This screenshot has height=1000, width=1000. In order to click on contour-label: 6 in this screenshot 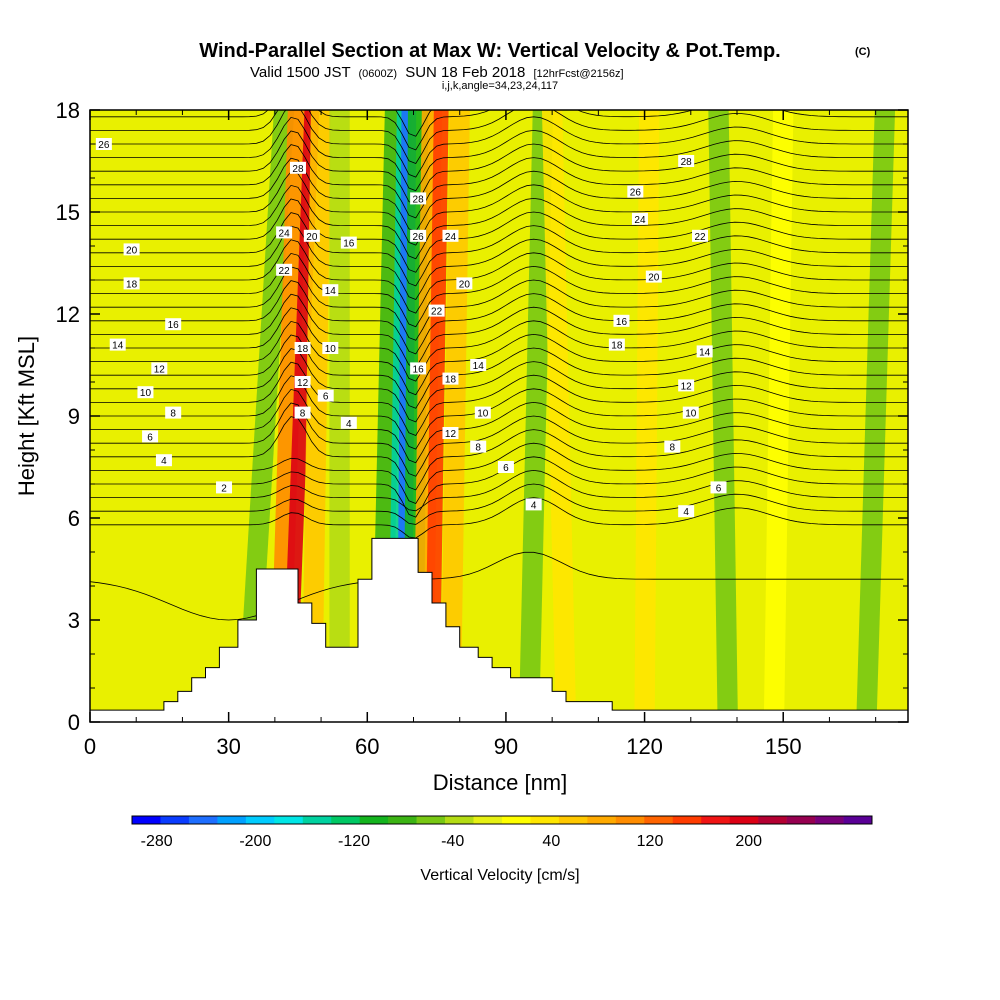, I will do `click(505, 467)`.